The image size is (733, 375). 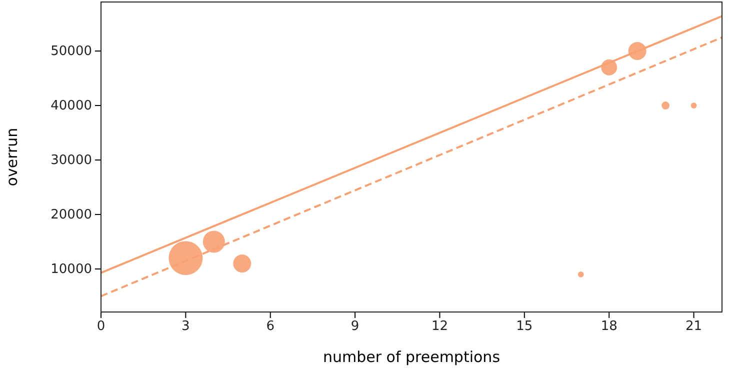 I want to click on x-tick-label: 12, so click(x=439, y=326).